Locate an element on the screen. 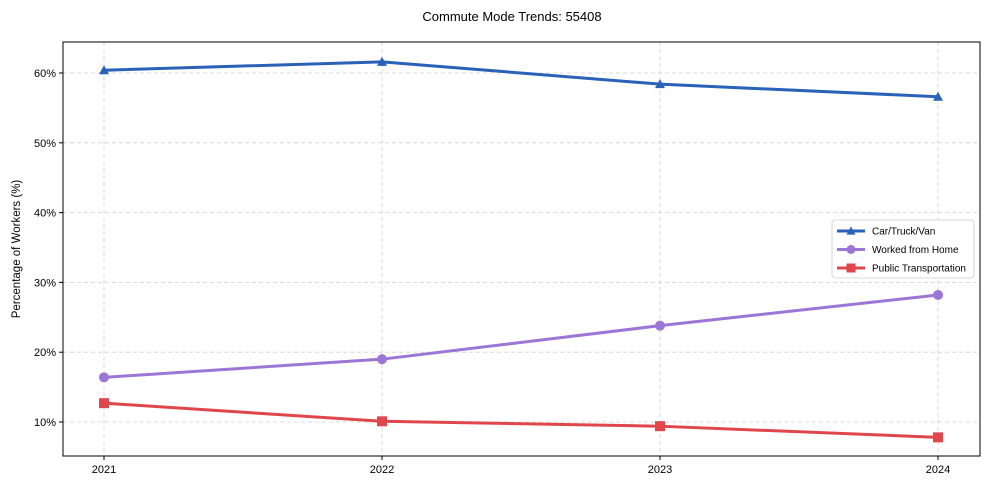 The width and height of the screenshot is (990, 490). series-car-truck-van is located at coordinates (521, 78).